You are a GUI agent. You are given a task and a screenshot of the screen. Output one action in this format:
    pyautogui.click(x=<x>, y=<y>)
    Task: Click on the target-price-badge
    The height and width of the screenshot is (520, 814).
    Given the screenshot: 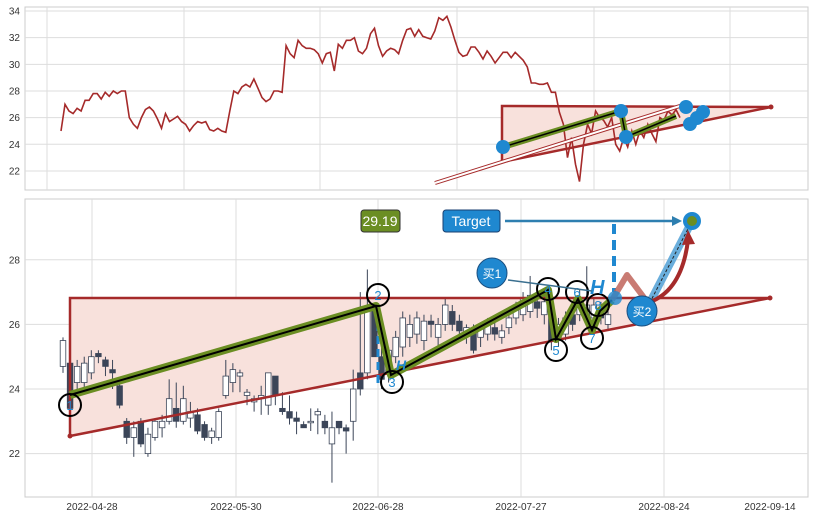 What is the action you would take?
    pyautogui.click(x=380, y=221)
    